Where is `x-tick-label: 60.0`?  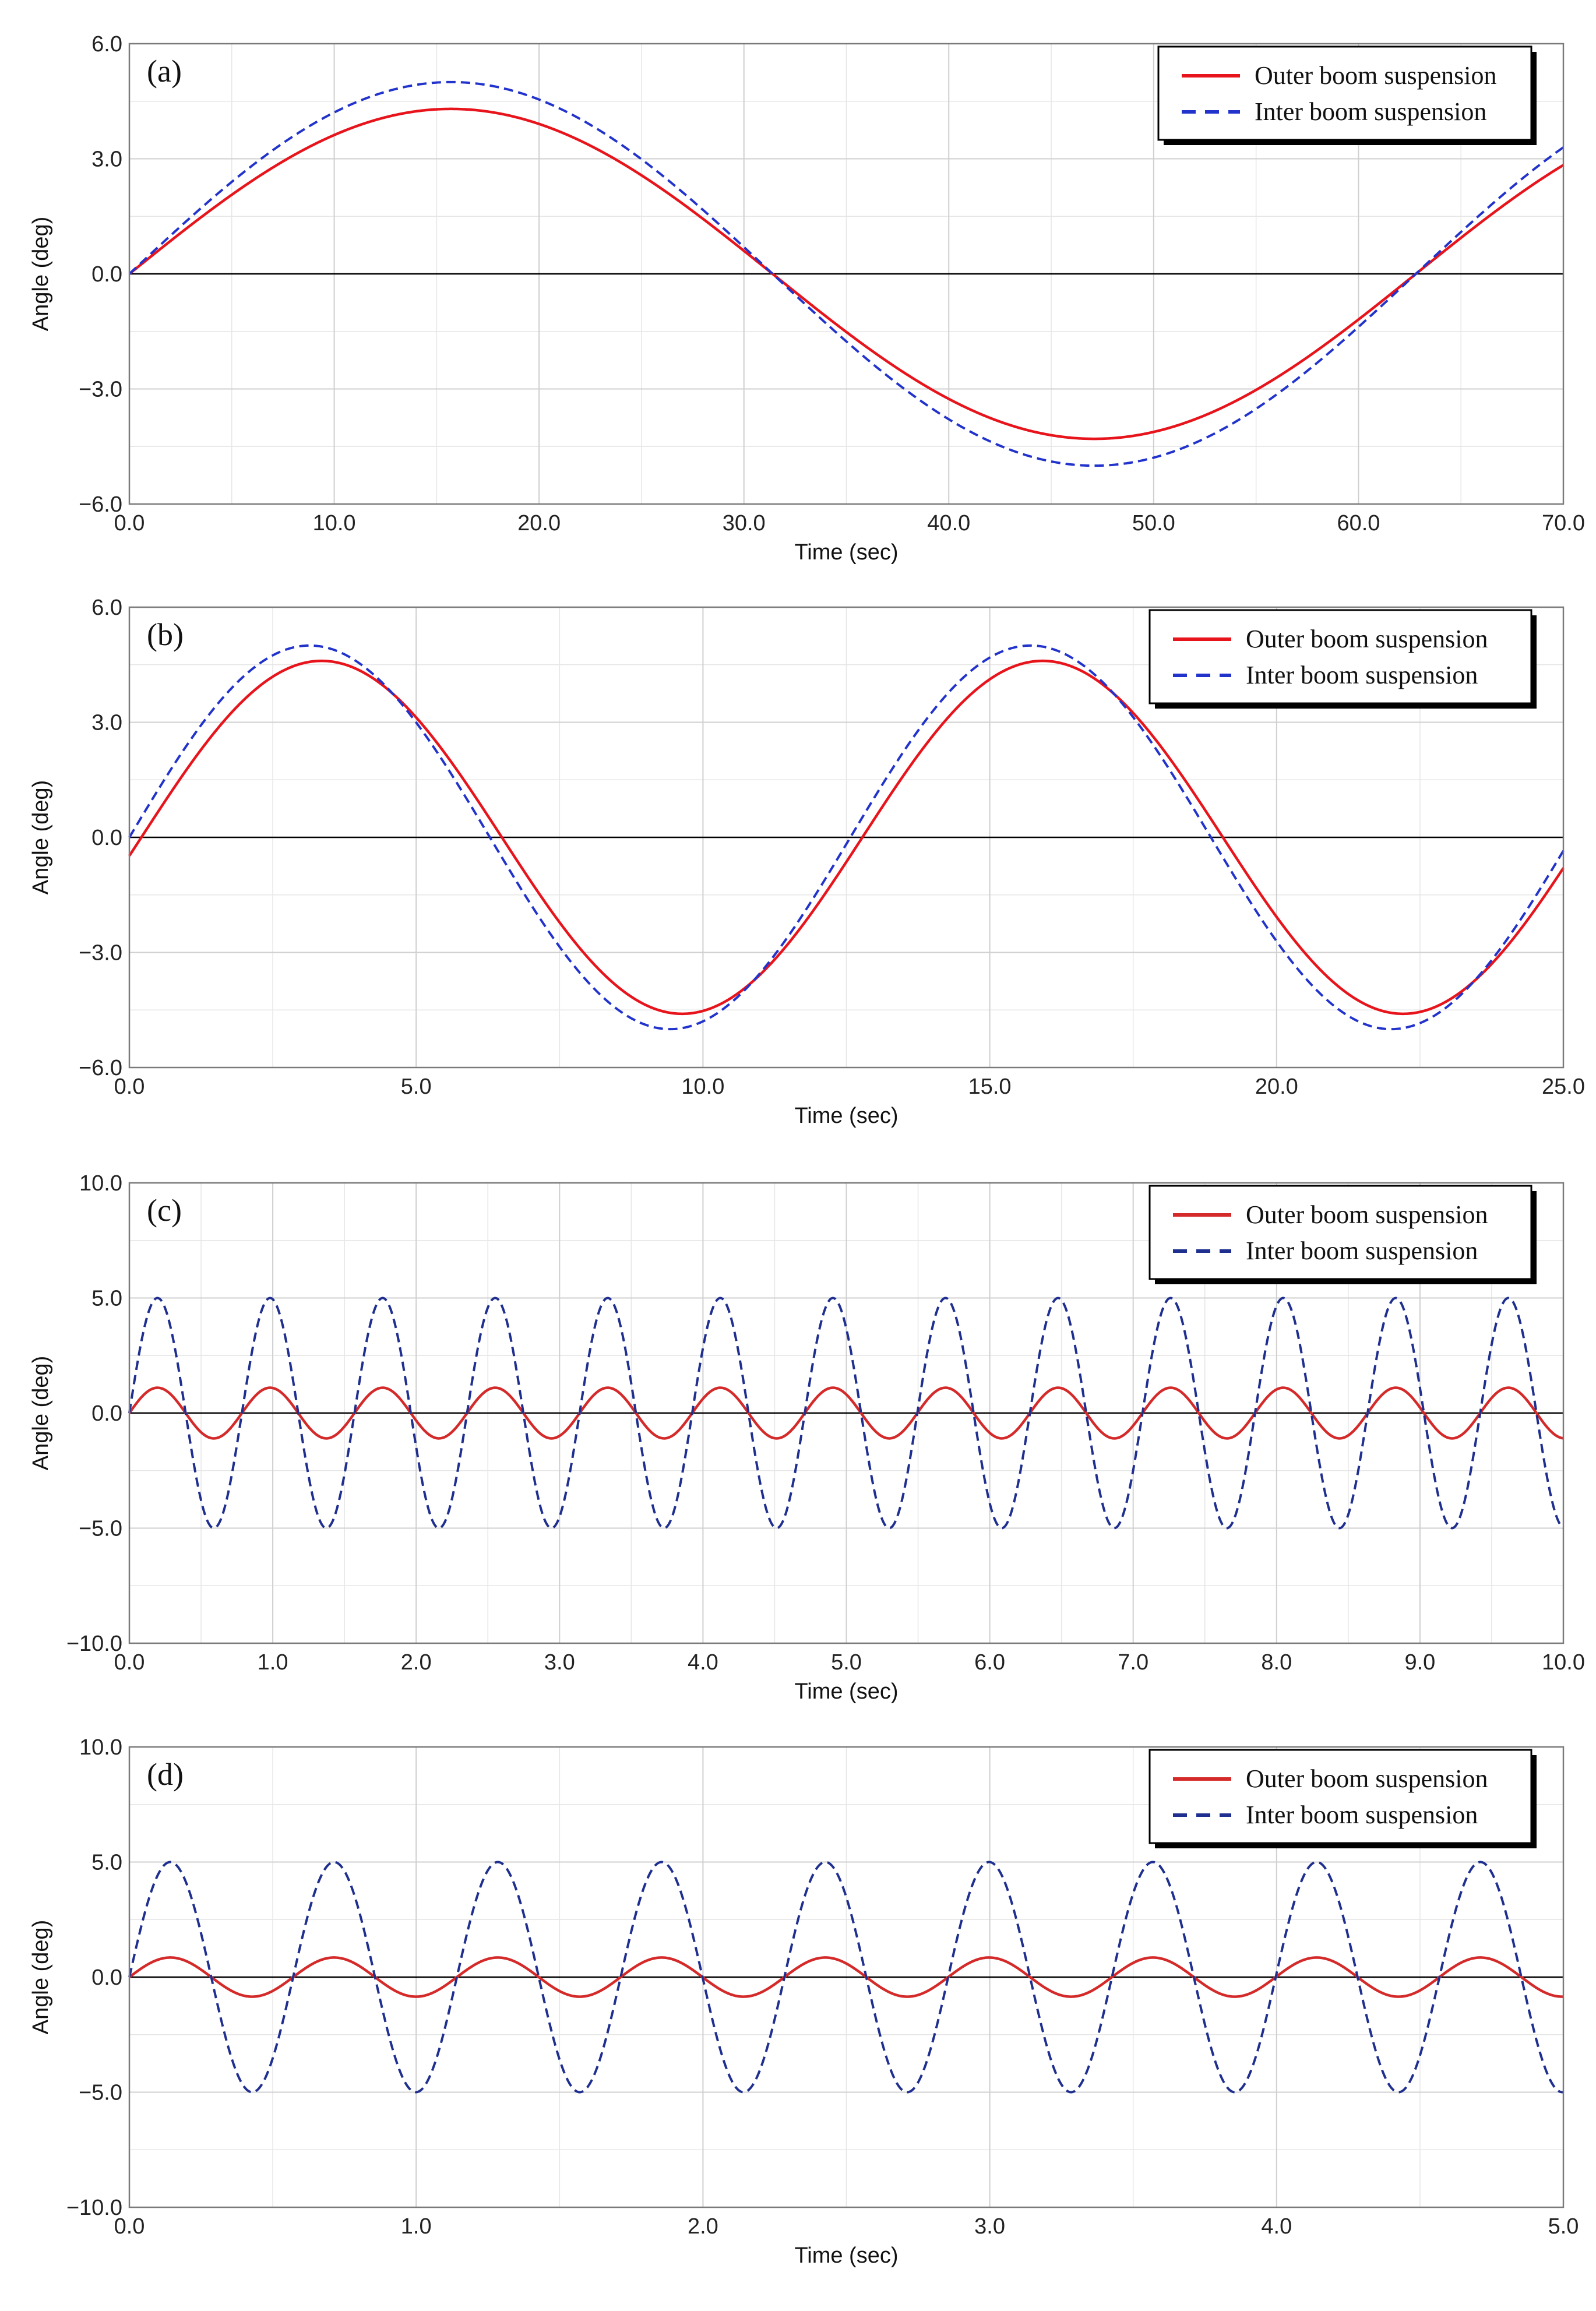
x-tick-label: 60.0 is located at coordinates (1358, 523).